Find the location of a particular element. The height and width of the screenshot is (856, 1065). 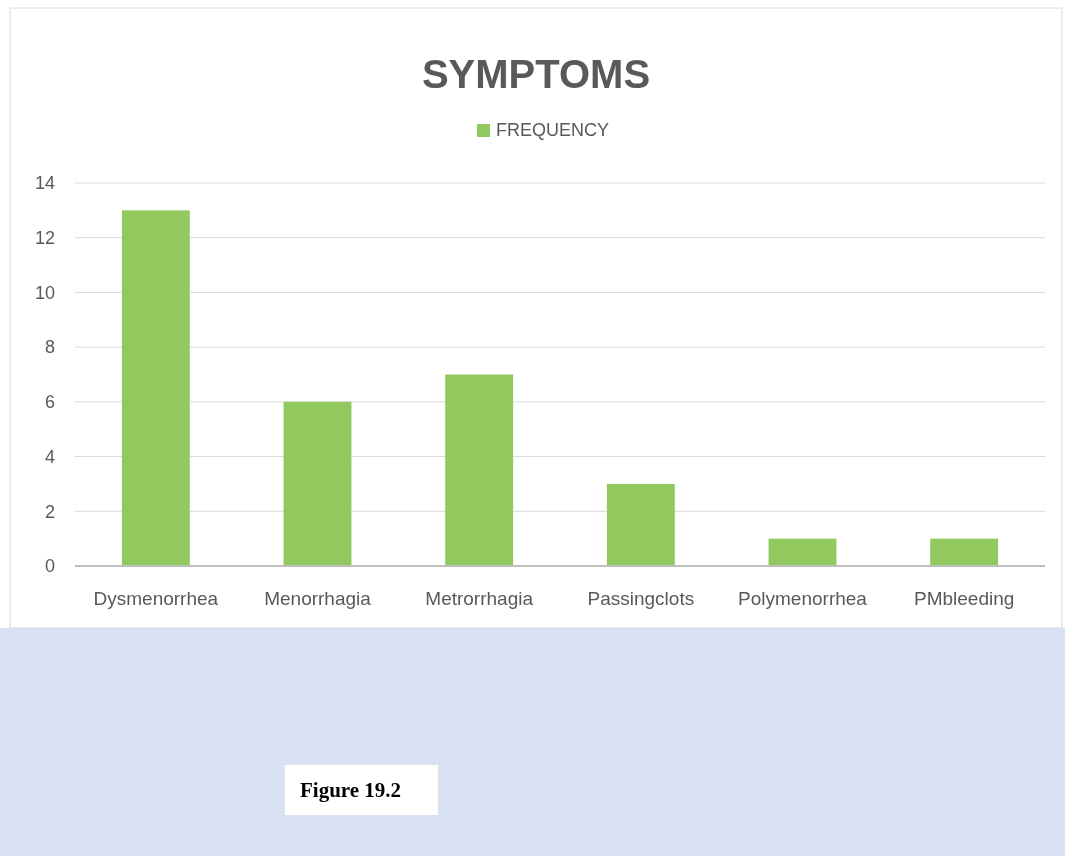

x-tick-label: Polymenorrhea is located at coordinates (803, 599).